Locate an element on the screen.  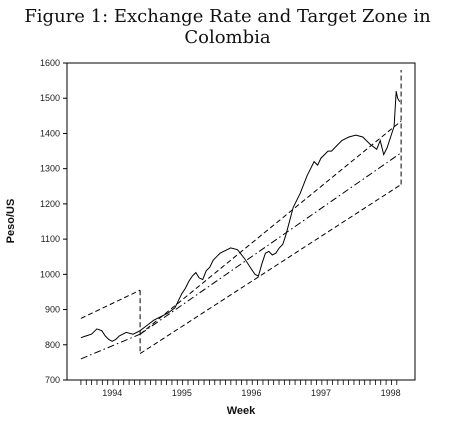
dashdot-band-line is located at coordinates (110, 346).